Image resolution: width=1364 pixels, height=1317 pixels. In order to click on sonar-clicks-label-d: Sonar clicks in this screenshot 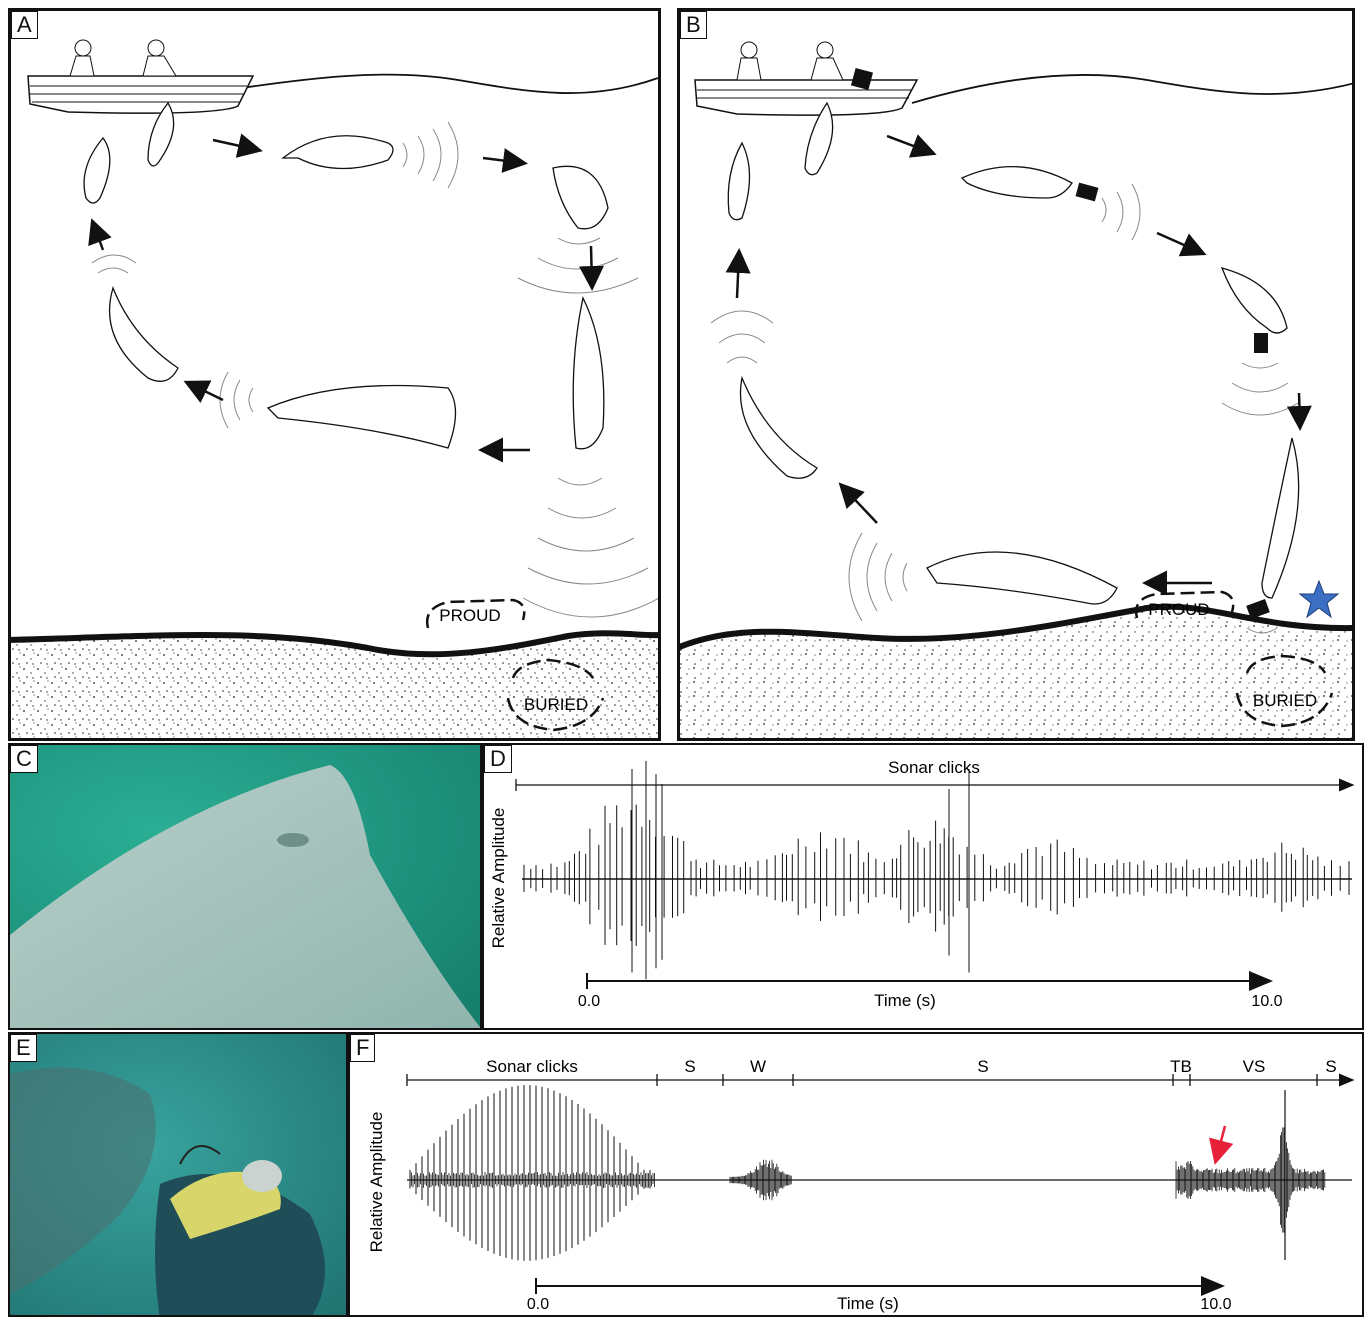, I will do `click(934, 767)`.